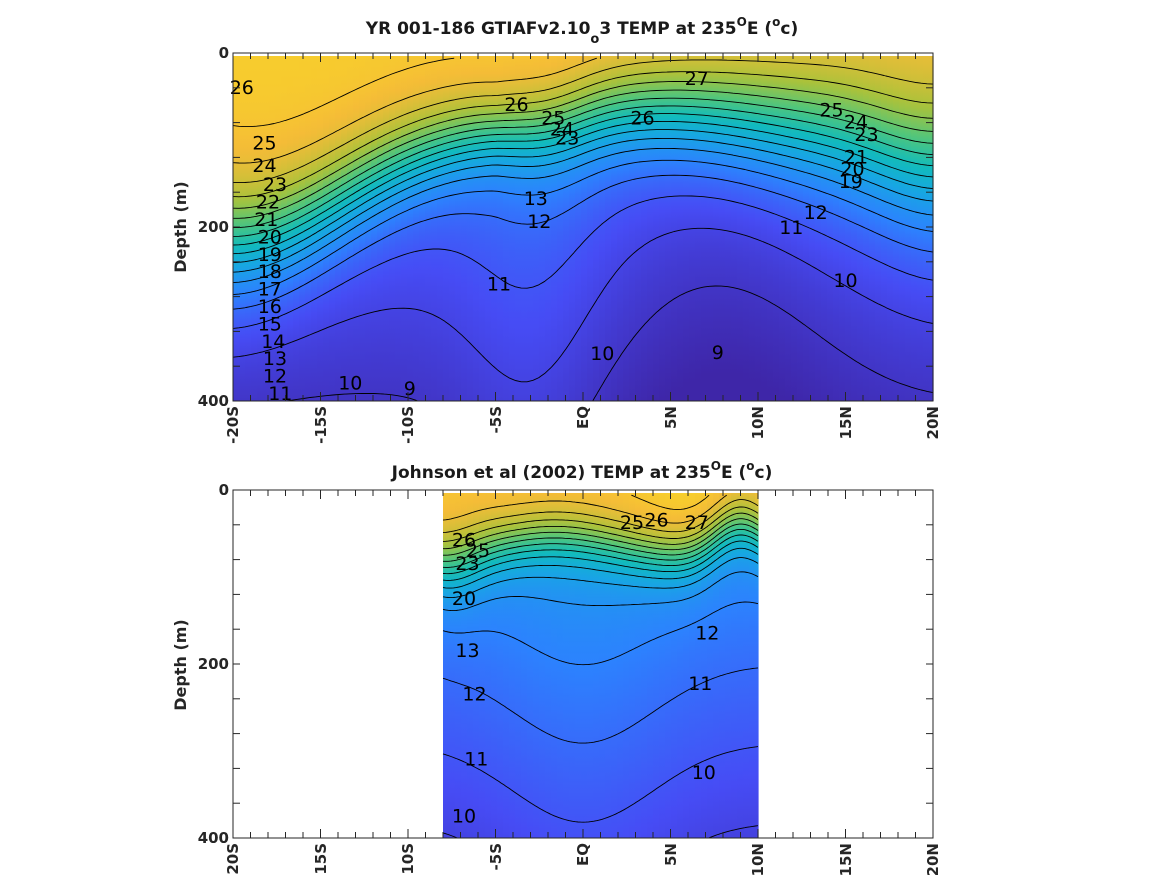  What do you see at coordinates (224, 53) in the screenshot?
I see `y-tick-label: 0` at bounding box center [224, 53].